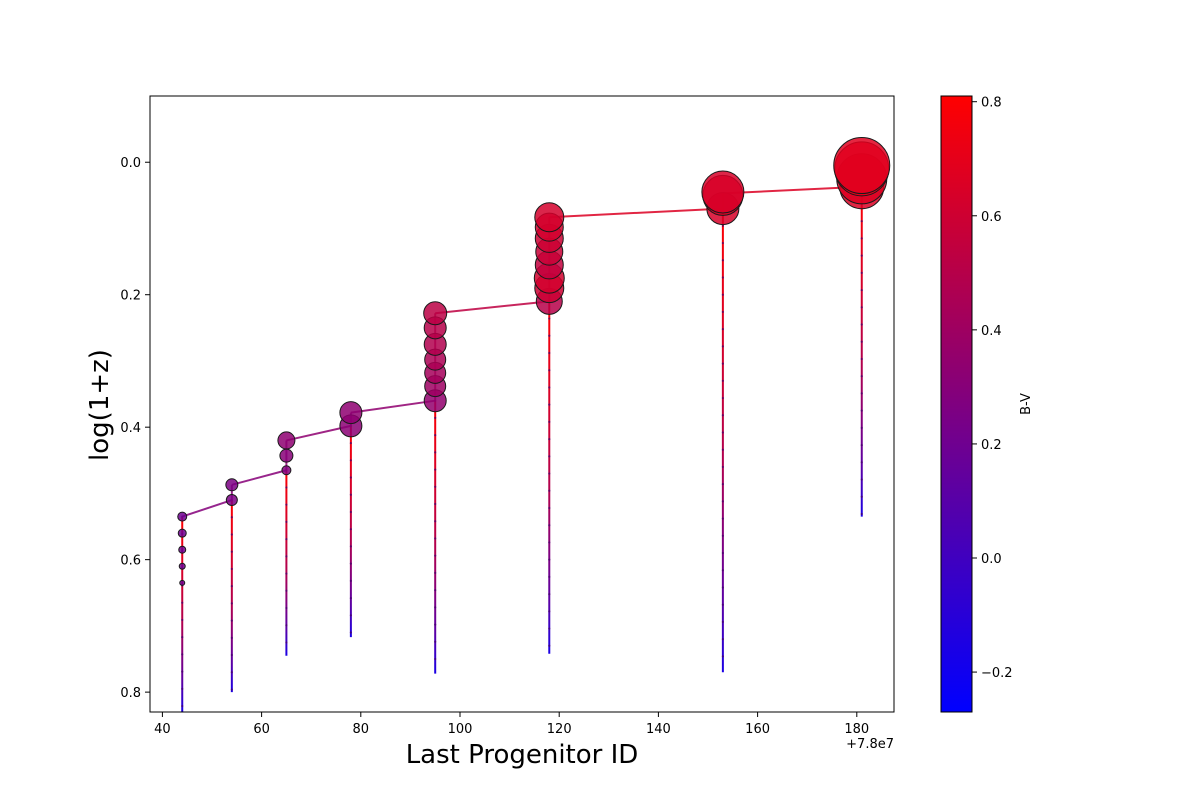  I want to click on x-axis-label: Last Progenitor ID, so click(522, 755).